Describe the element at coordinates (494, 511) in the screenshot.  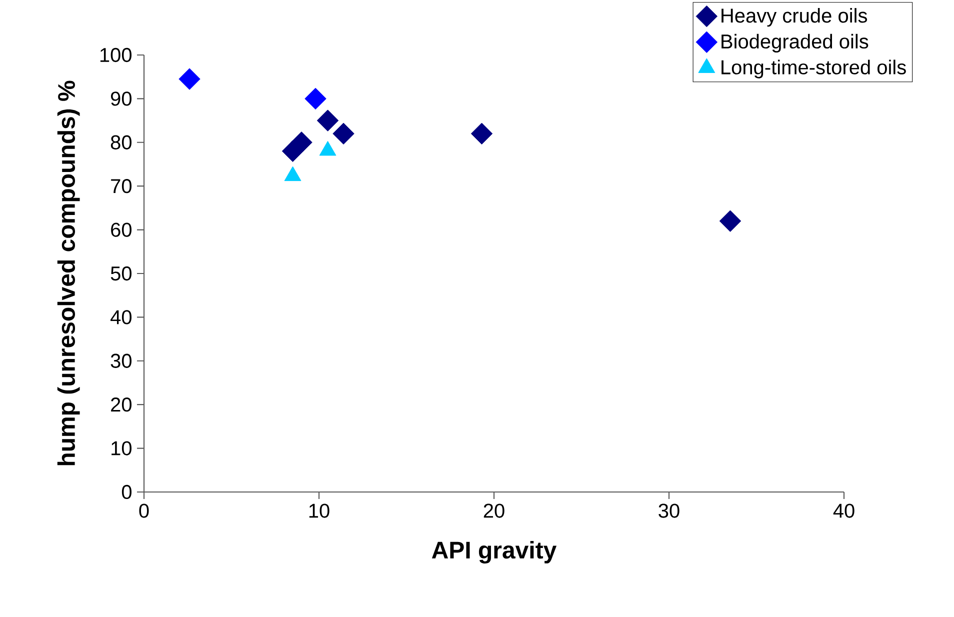
I see `x-tick-label: 20` at that location.